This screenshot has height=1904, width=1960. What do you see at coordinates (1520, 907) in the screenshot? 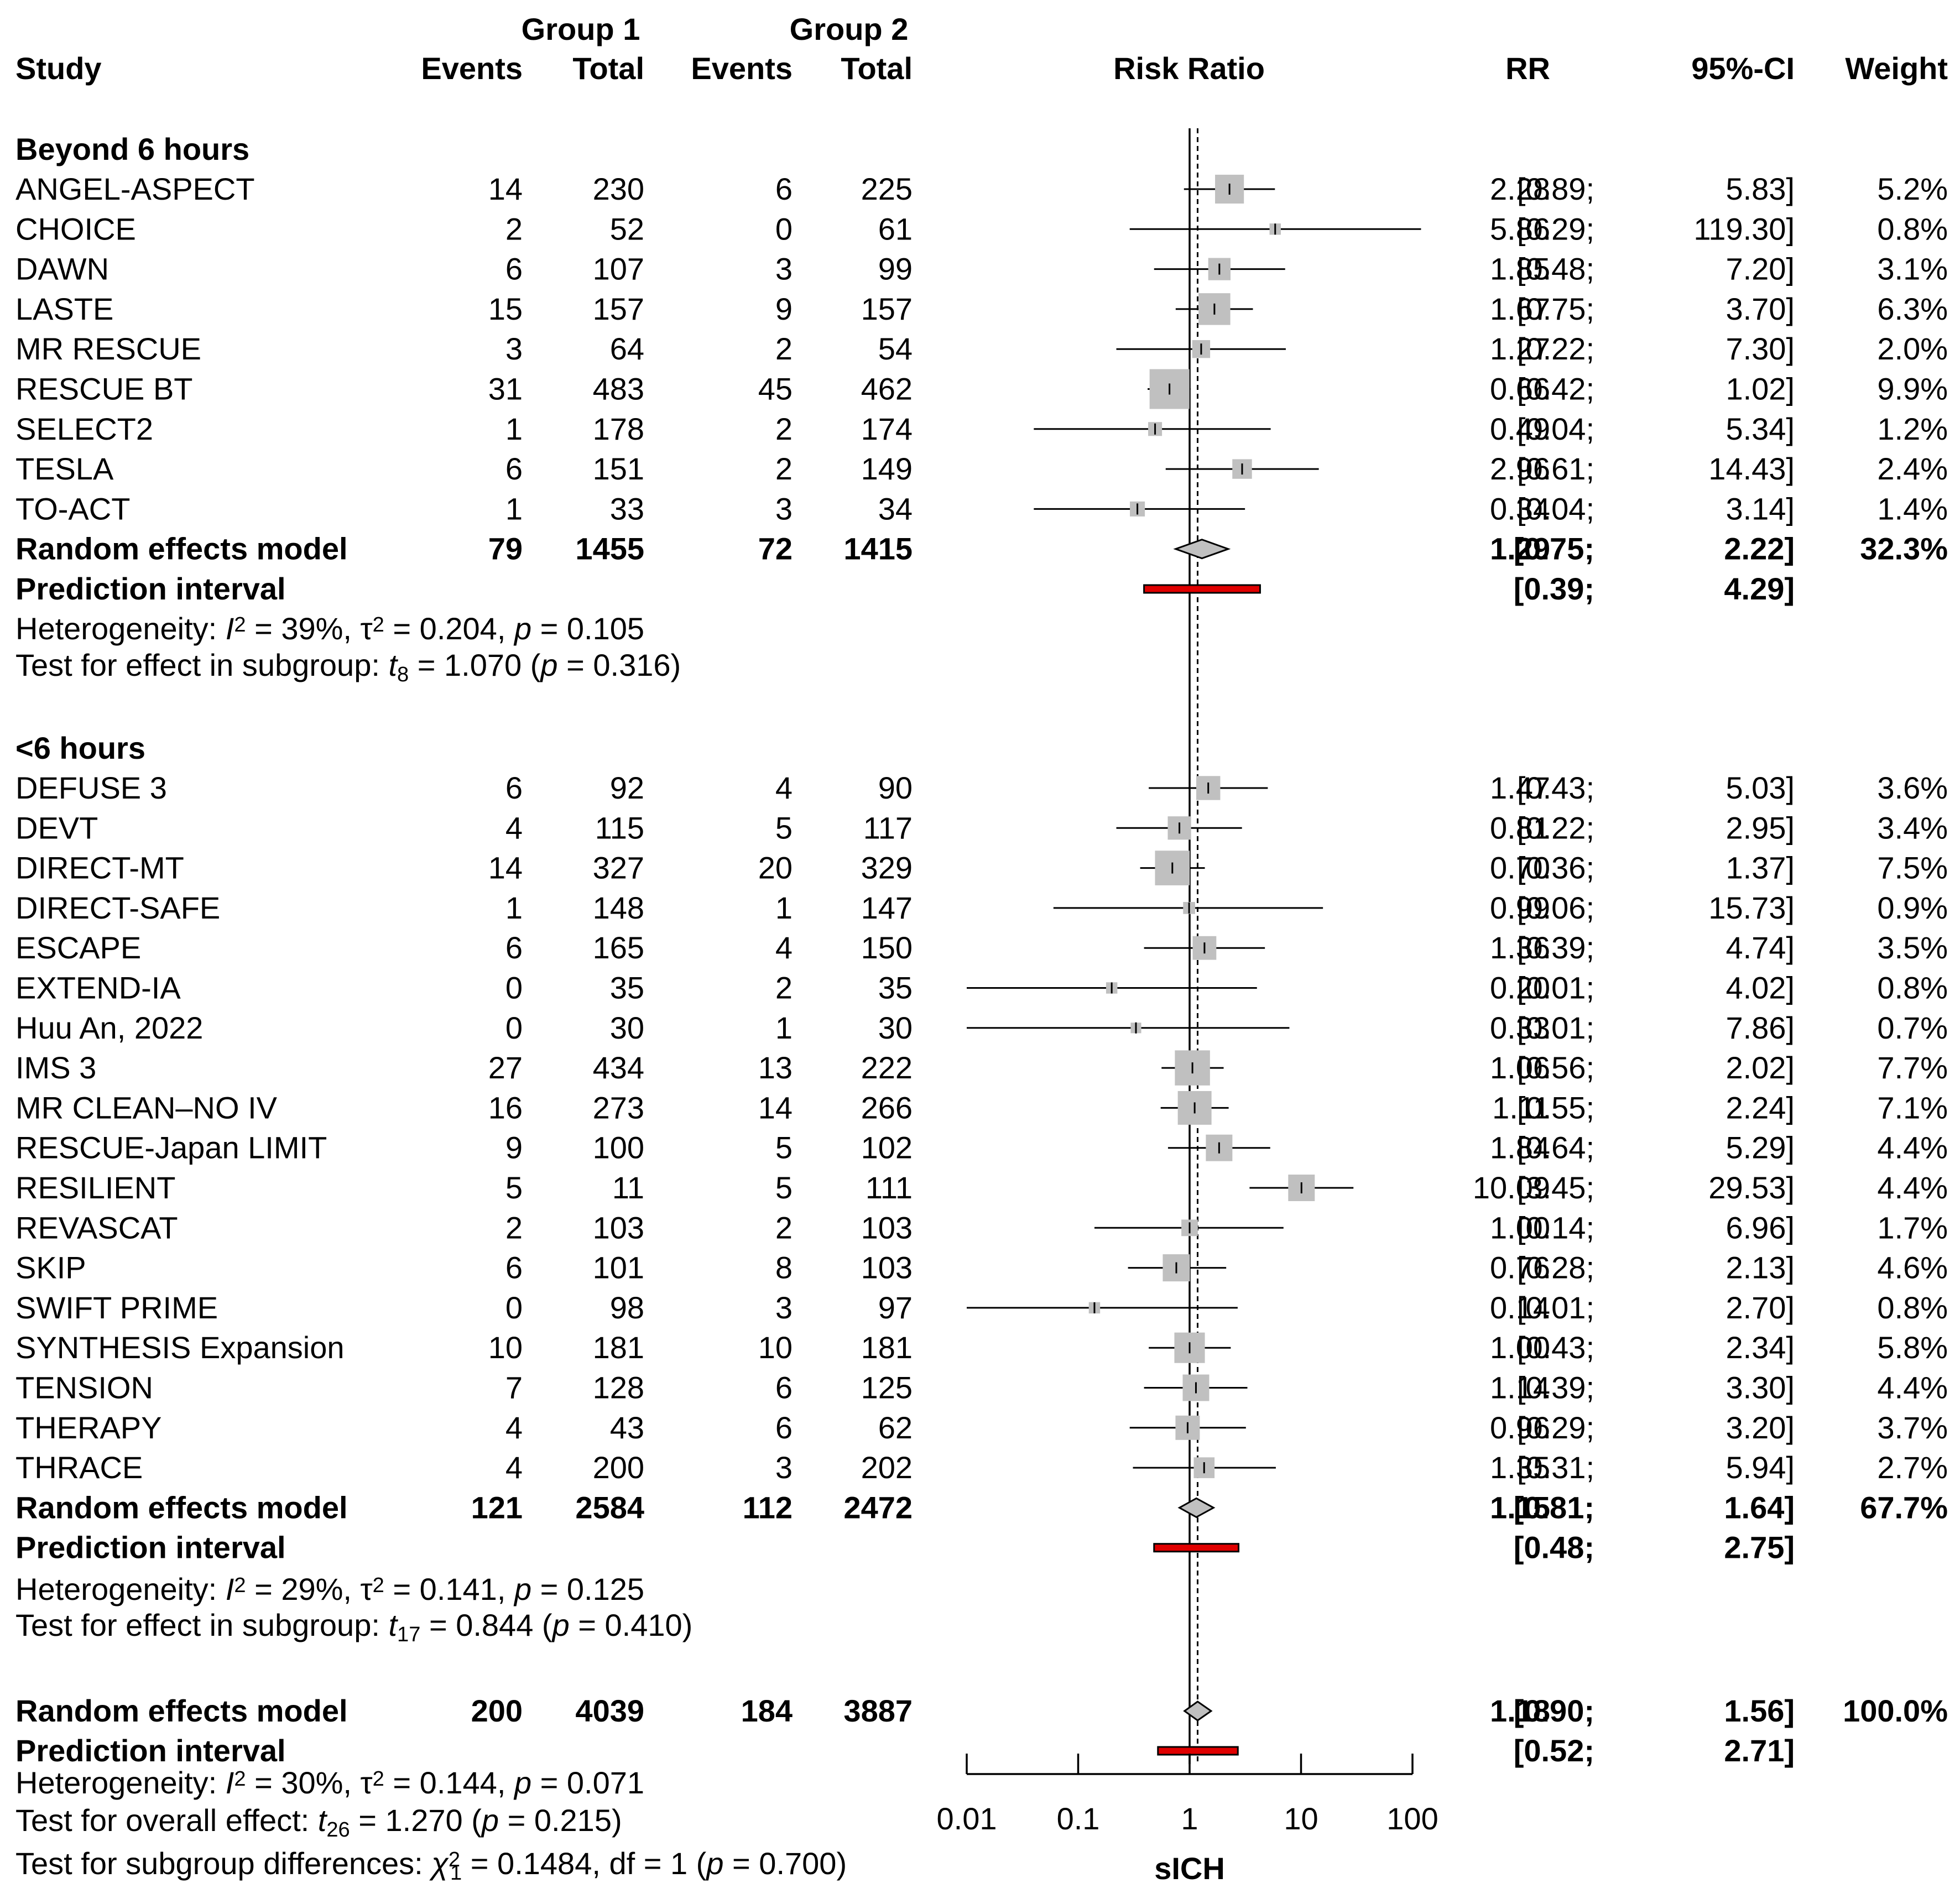
I see `rr-value: 0.99` at bounding box center [1520, 907].